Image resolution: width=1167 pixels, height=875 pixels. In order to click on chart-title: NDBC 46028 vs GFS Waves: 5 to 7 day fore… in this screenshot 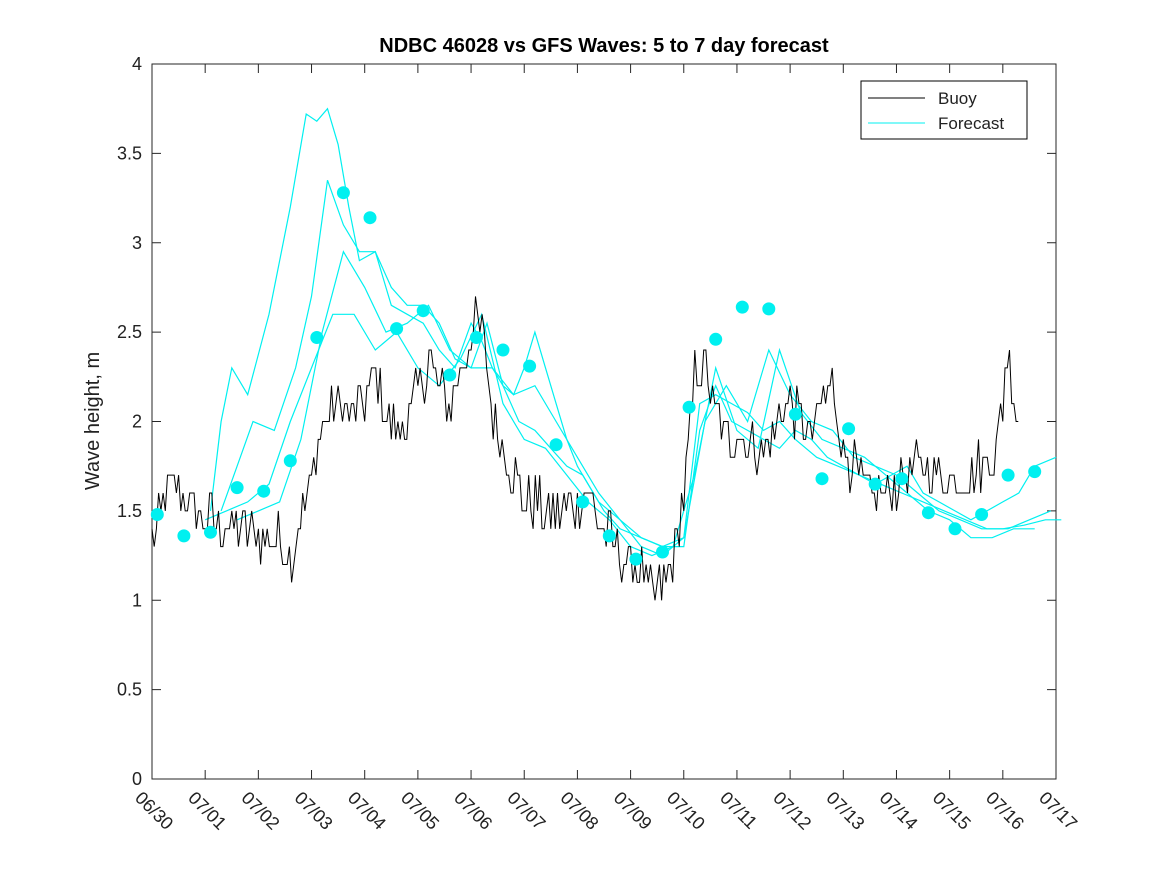, I will do `click(604, 46)`.